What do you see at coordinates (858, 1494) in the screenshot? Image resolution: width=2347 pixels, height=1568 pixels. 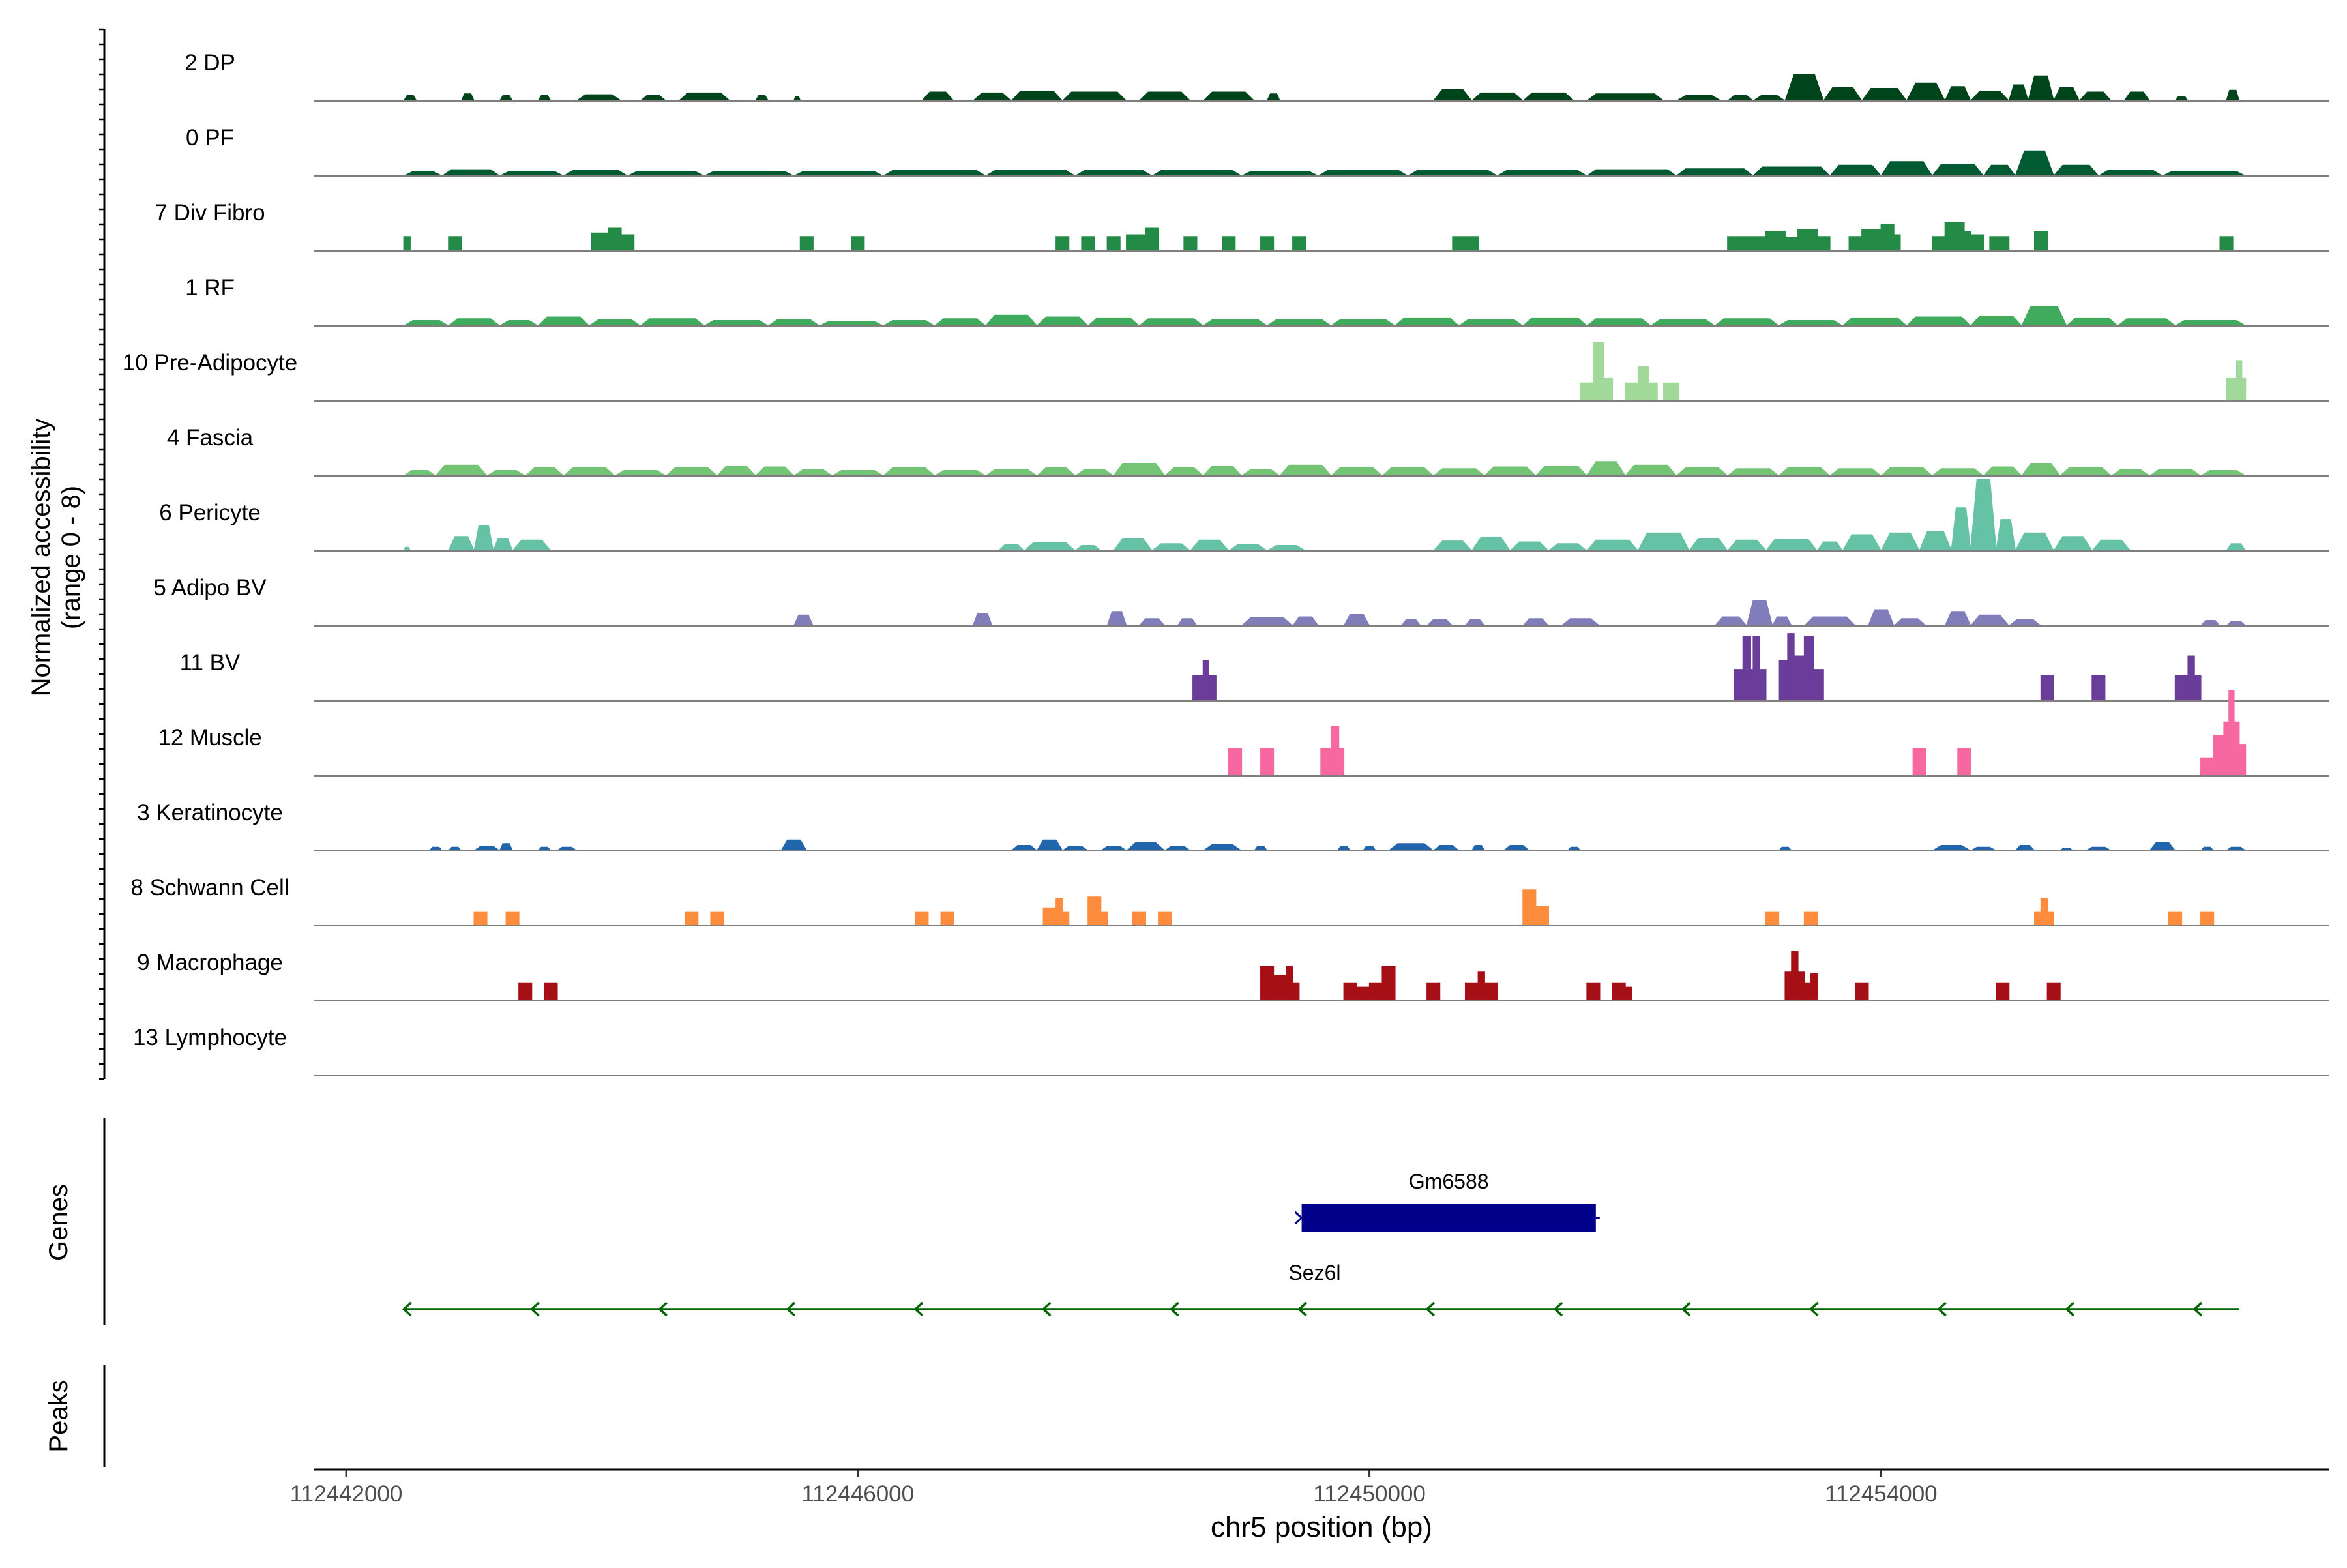 I see `x-tick-label: 112446000` at bounding box center [858, 1494].